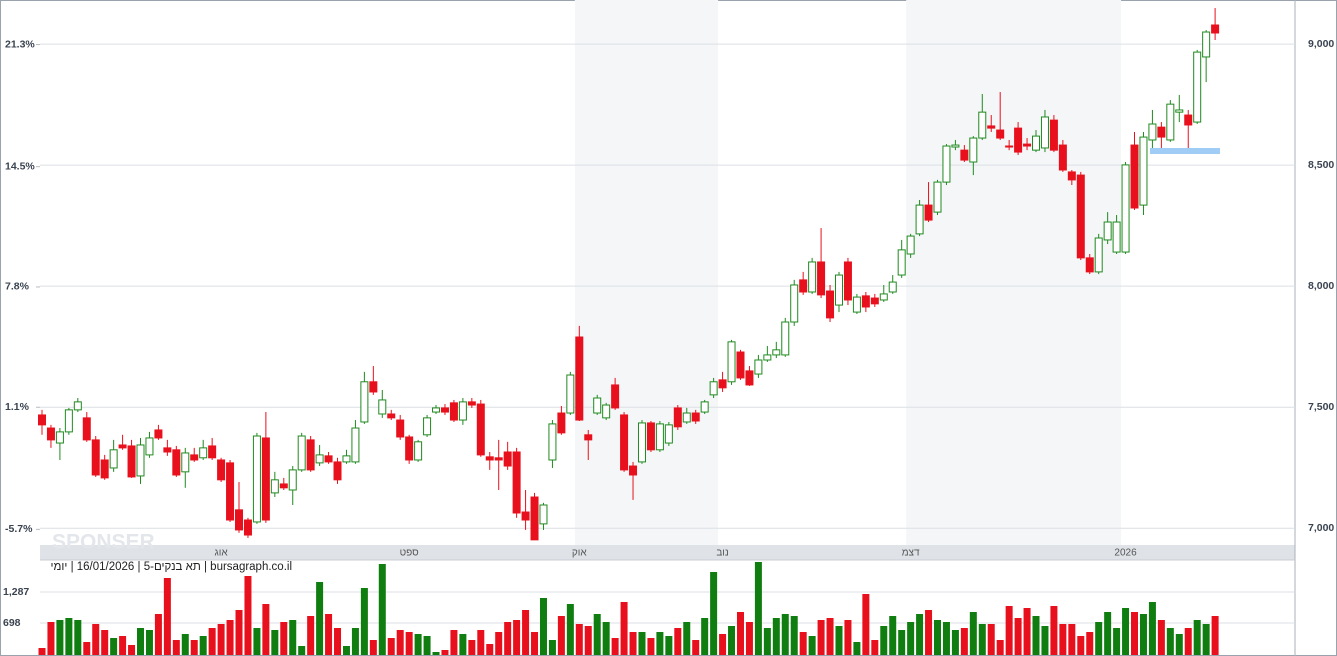 The height and width of the screenshot is (656, 1337). What do you see at coordinates (579, 553) in the screenshot?
I see `x-tick-label: אוק` at bounding box center [579, 553].